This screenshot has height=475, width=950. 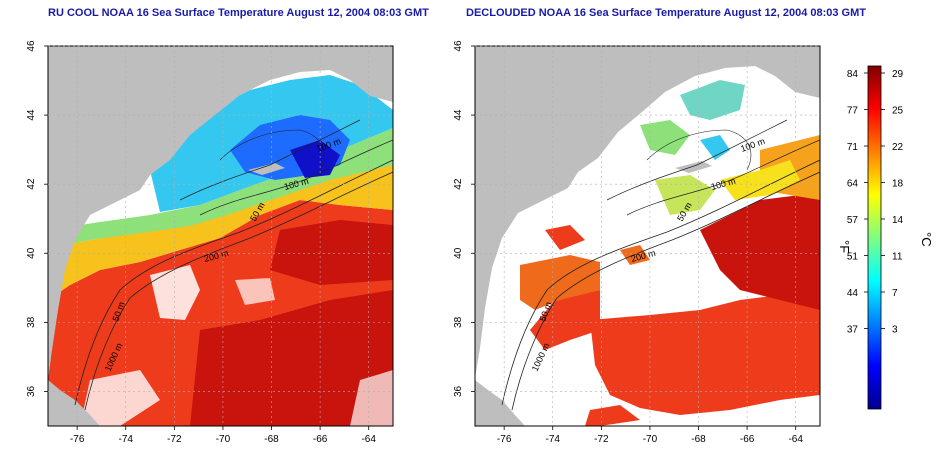 I want to click on colorbar-label-f: 44, so click(x=853, y=293).